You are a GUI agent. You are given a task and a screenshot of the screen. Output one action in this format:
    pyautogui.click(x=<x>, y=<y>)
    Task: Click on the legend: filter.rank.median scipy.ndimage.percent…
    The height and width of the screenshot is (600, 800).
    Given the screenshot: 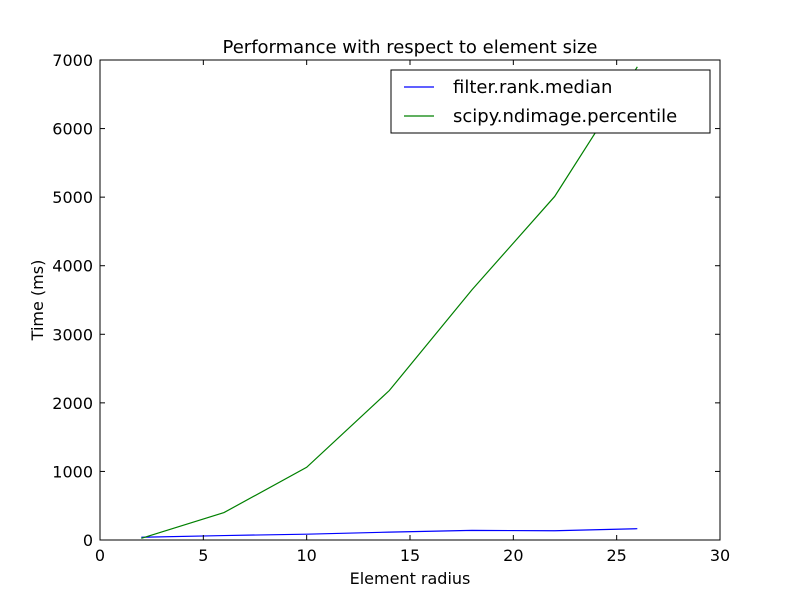 What is the action you would take?
    pyautogui.click(x=550, y=101)
    